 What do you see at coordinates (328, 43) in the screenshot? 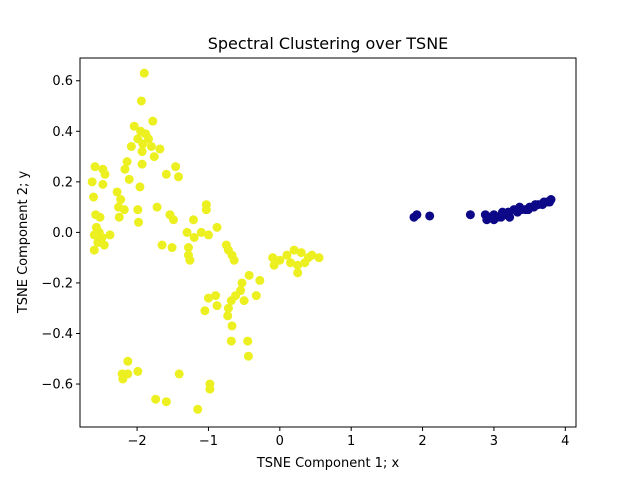
I see `chart-title: Spectral Clustering over TSNE` at bounding box center [328, 43].